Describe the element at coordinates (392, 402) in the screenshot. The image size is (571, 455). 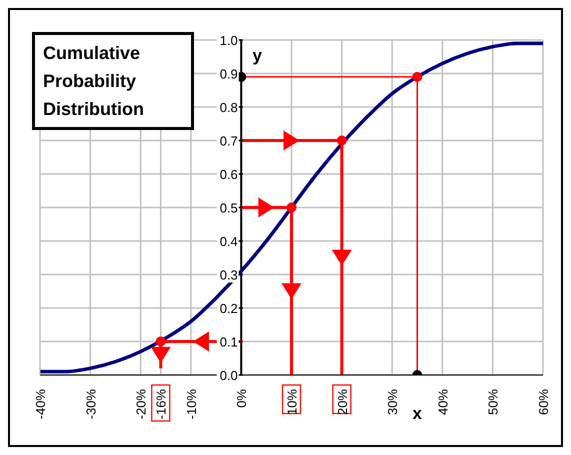
I see `x-tick-label: 30%` at that location.